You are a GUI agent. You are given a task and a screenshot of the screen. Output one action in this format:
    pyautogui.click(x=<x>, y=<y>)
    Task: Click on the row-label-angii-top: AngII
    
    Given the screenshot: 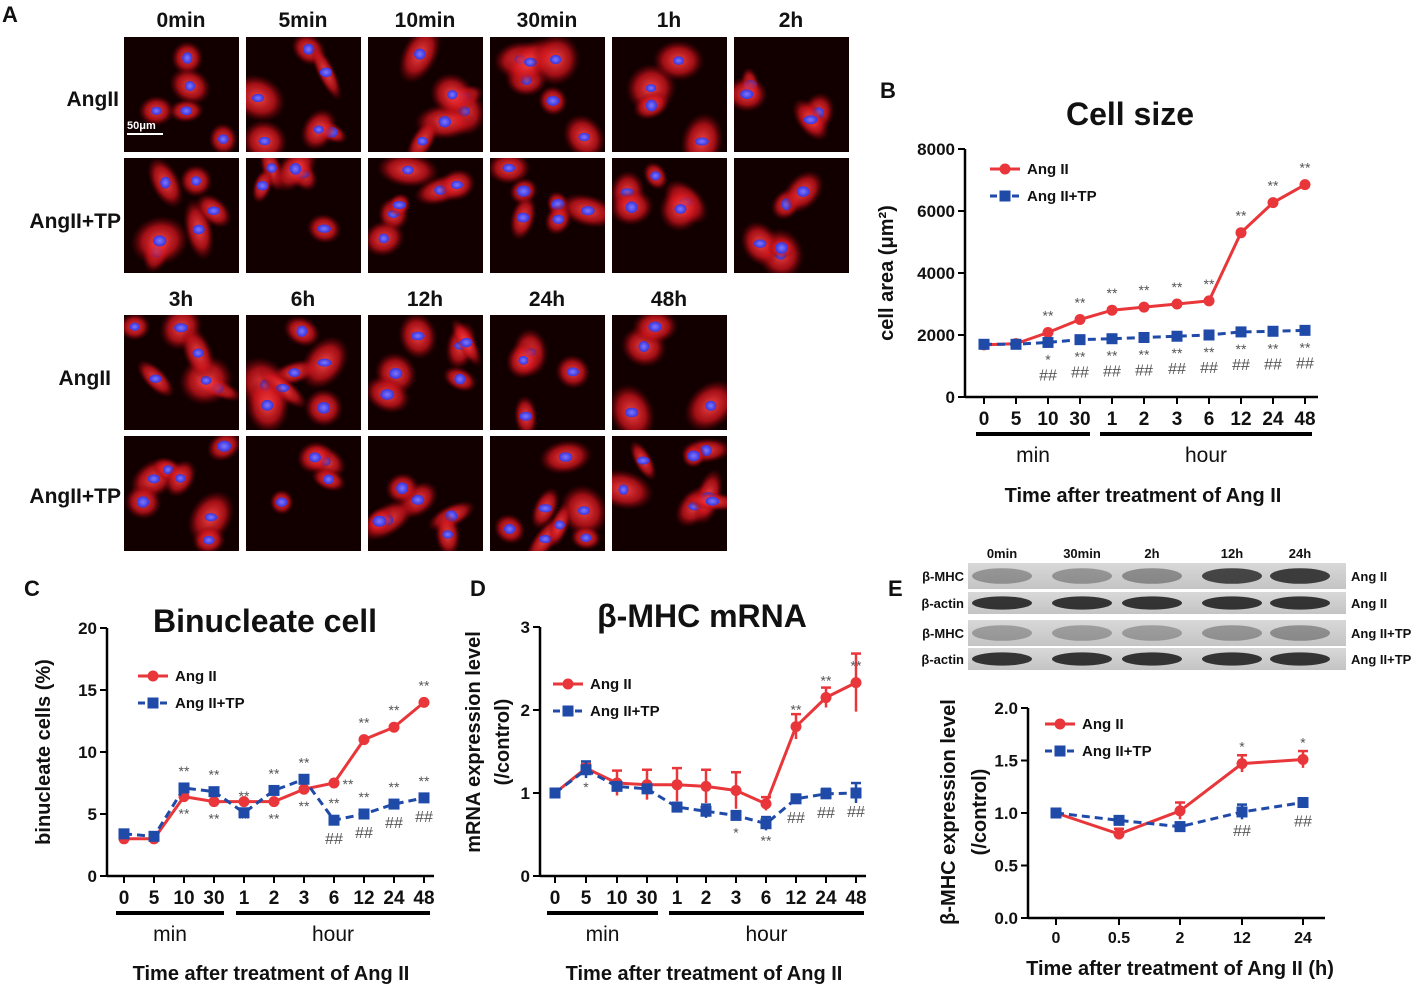 What is the action you would take?
    pyautogui.click(x=93, y=99)
    